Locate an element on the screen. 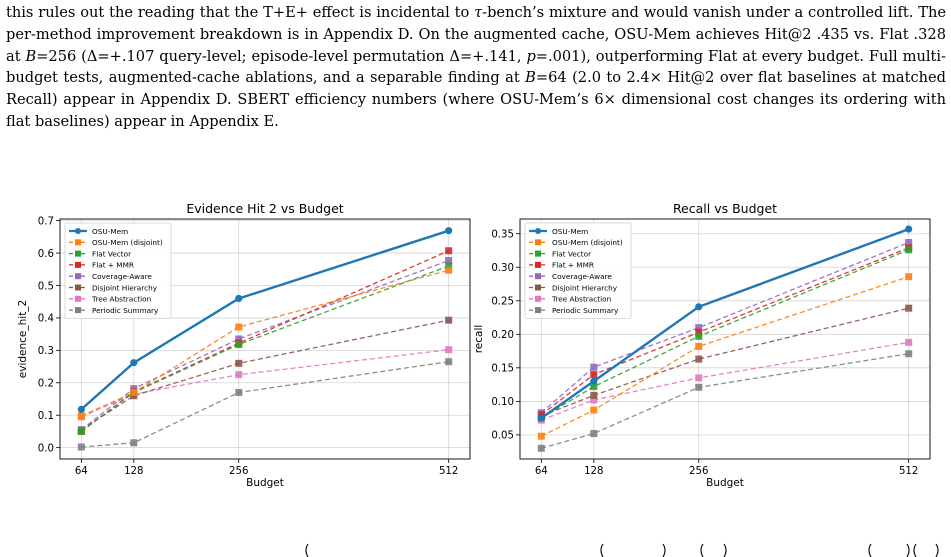  y-tick-label: 0.0 is located at coordinates (46, 448).